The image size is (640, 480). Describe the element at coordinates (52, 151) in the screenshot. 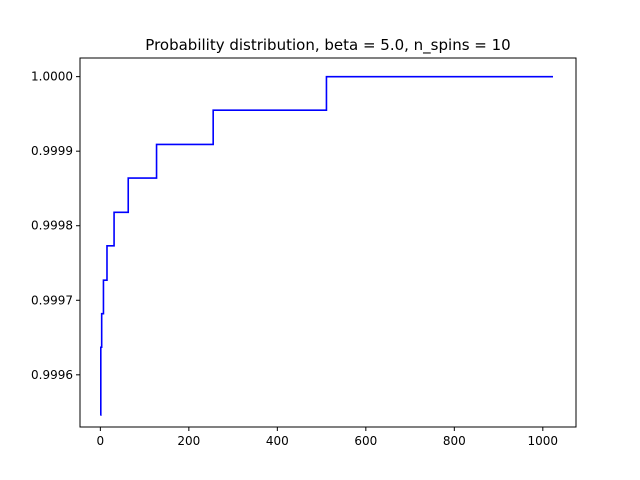

I see `y-tick-label: 0.9999` at that location.